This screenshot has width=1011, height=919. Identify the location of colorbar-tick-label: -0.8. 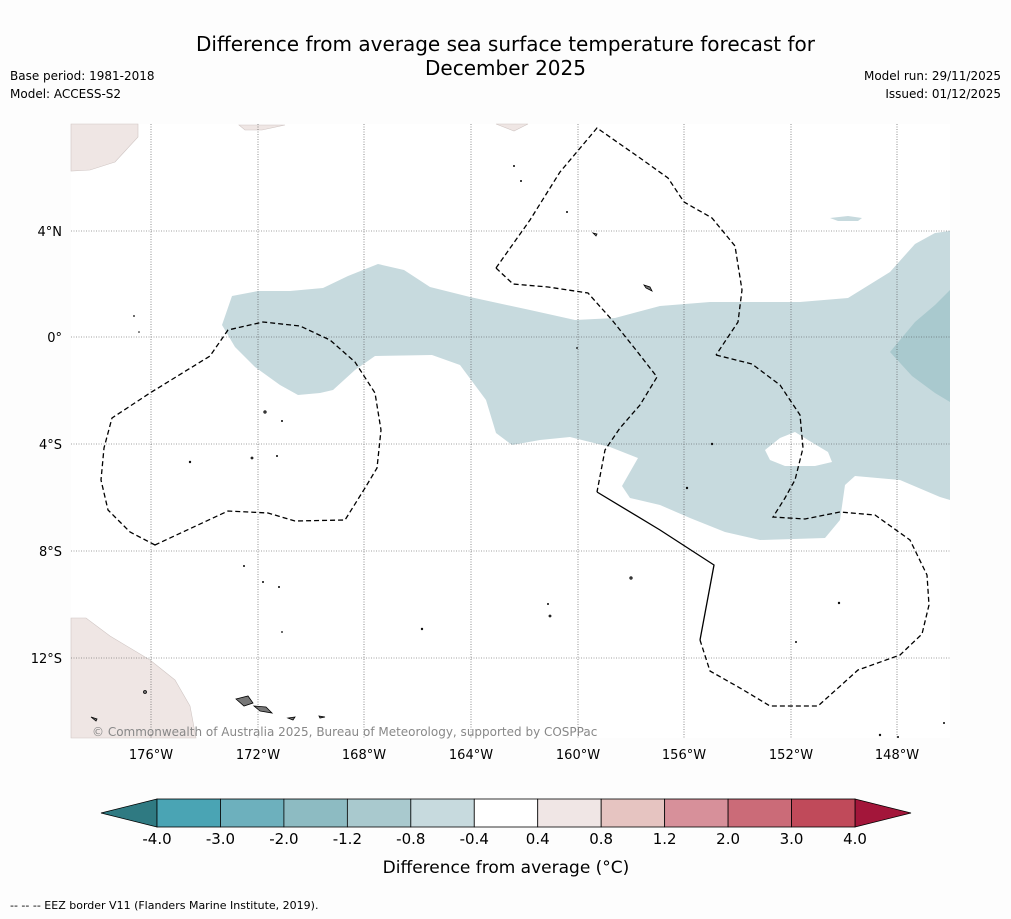
(410, 839).